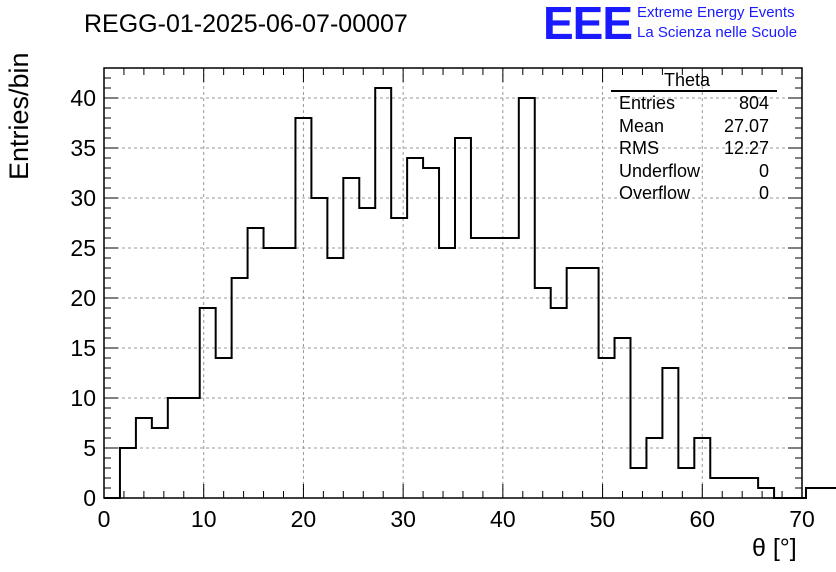 The height and width of the screenshot is (572, 836). Describe the element at coordinates (746, 125) in the screenshot. I see `stats-value: 27.07` at that location.